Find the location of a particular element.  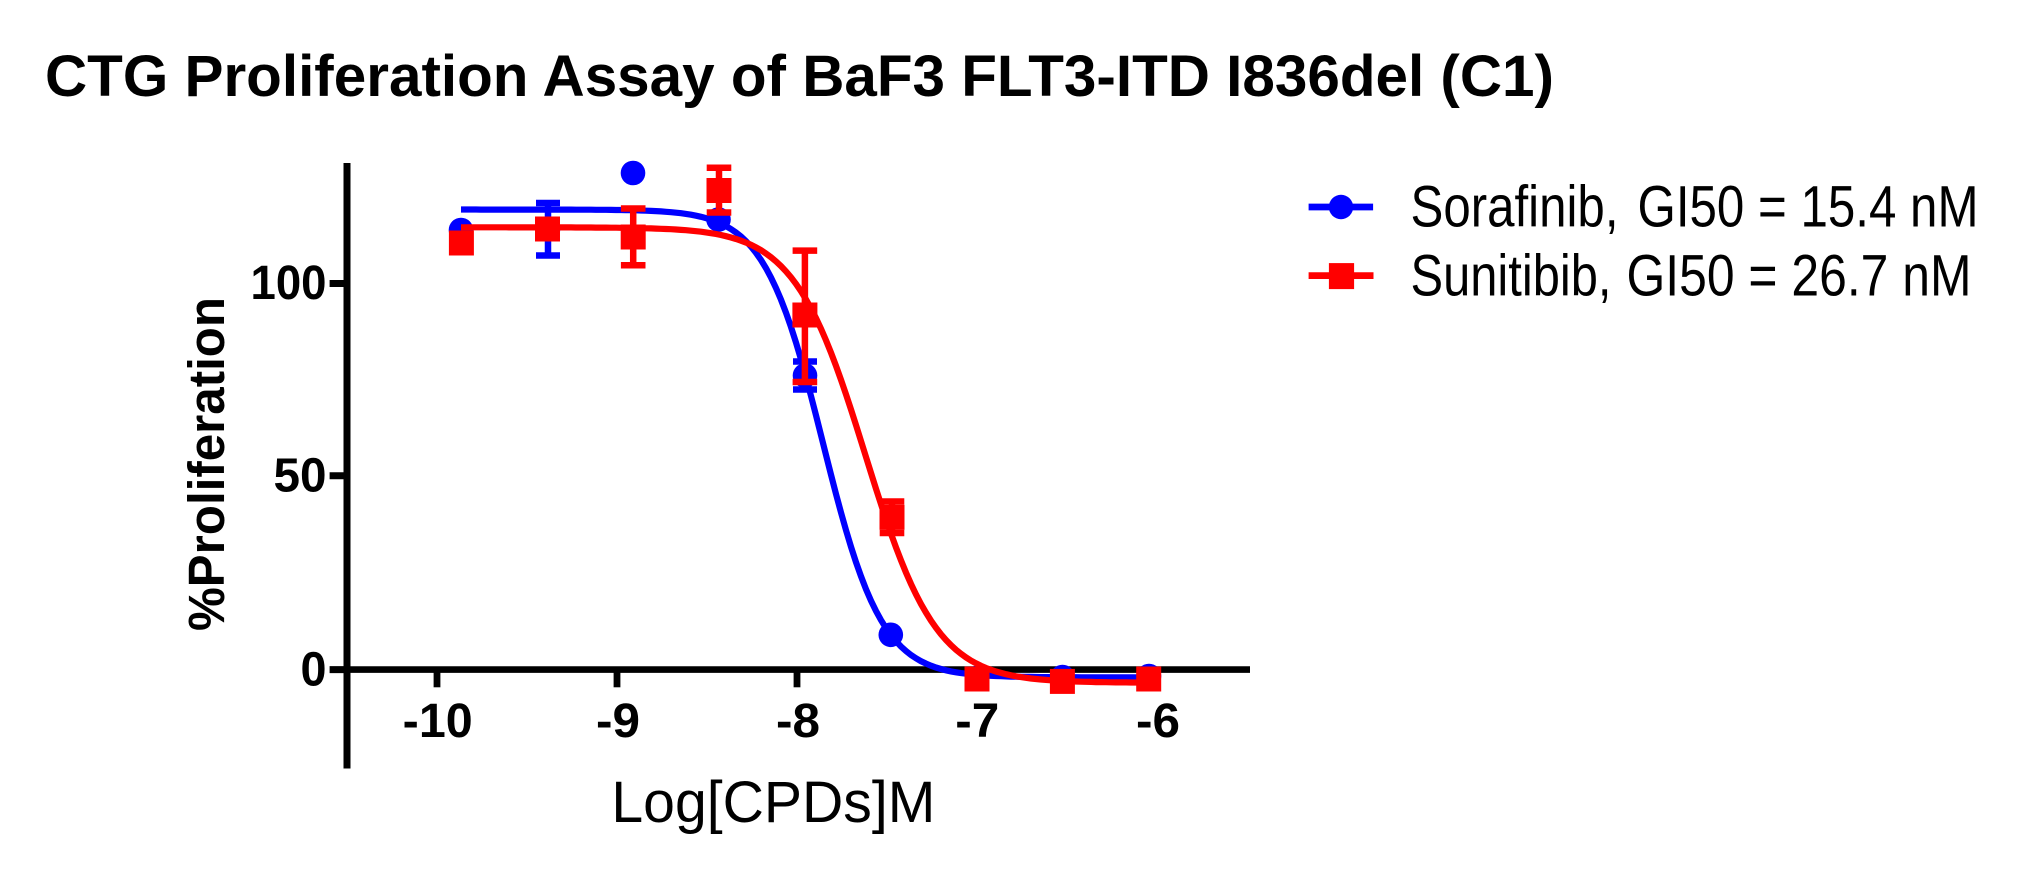

svg-text: 0 is located at coordinates (314, 670).